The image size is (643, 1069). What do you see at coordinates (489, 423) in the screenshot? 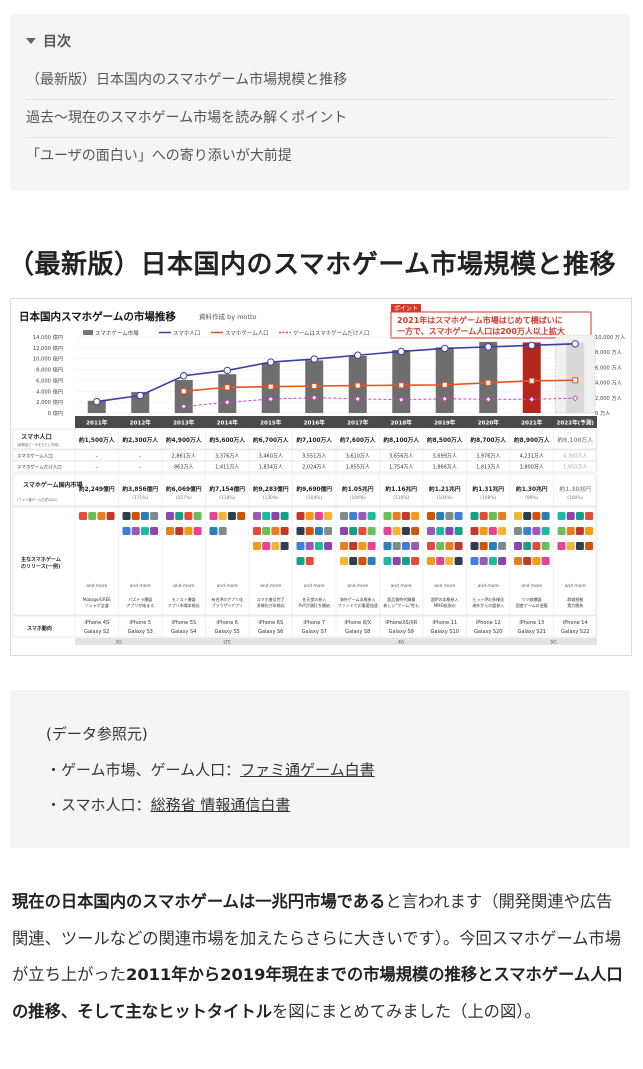
I see `year-label: 2020年` at bounding box center [489, 423].